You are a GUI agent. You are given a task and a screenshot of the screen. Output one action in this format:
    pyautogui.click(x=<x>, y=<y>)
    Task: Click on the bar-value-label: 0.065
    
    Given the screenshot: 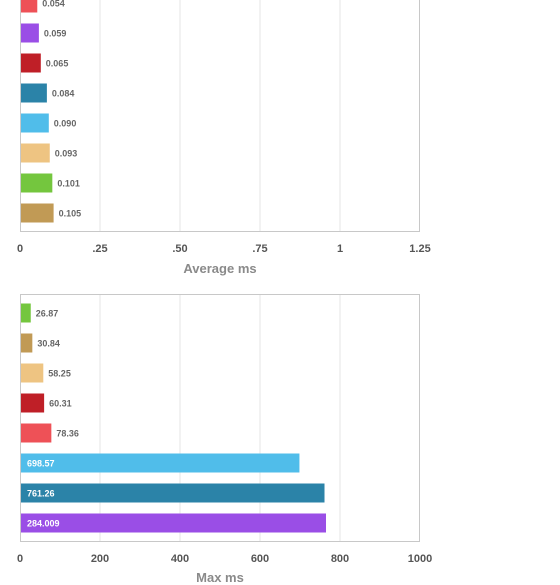 What is the action you would take?
    pyautogui.click(x=57, y=64)
    